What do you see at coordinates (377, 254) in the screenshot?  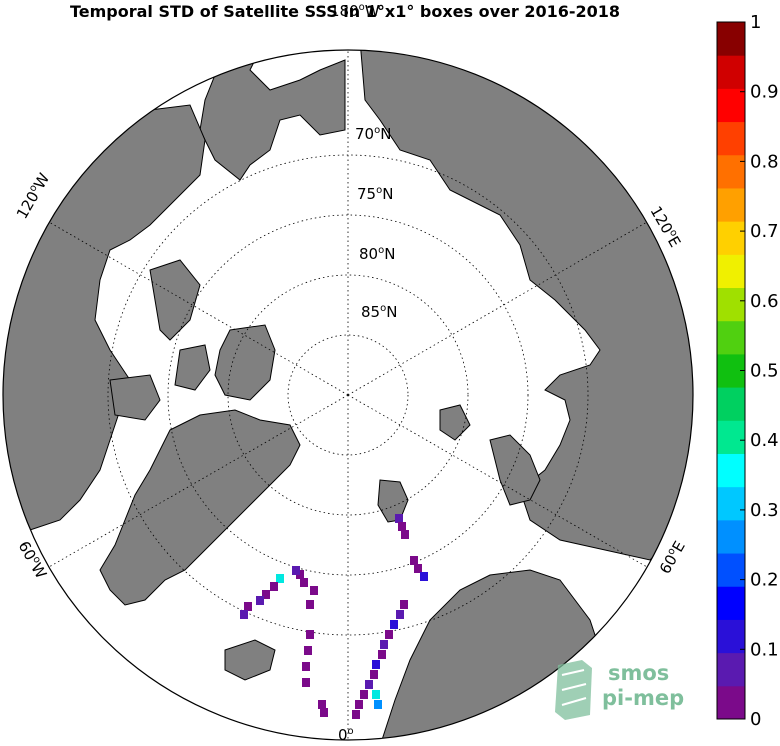 I see `lat-label-80: 80oN` at bounding box center [377, 254].